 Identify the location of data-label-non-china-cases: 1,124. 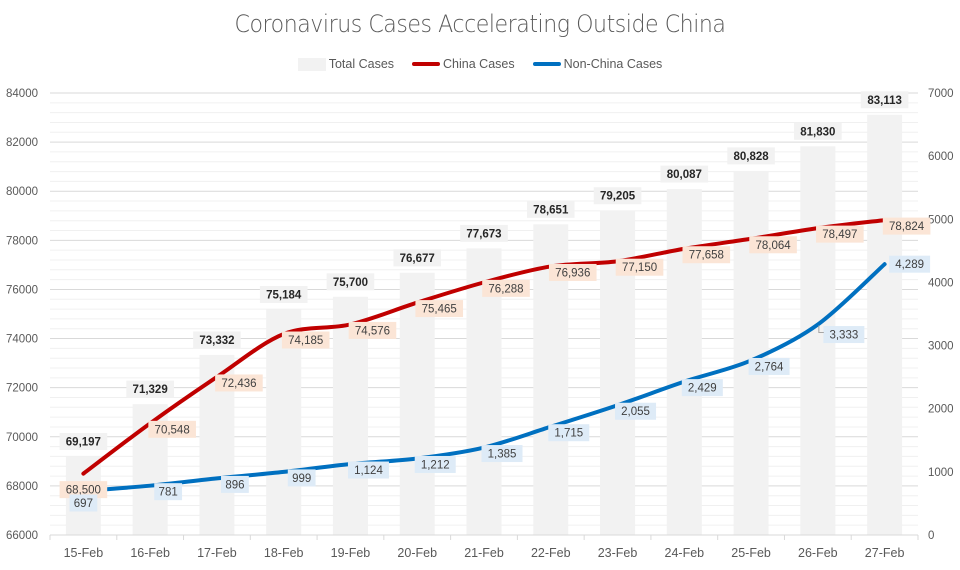
(368, 471).